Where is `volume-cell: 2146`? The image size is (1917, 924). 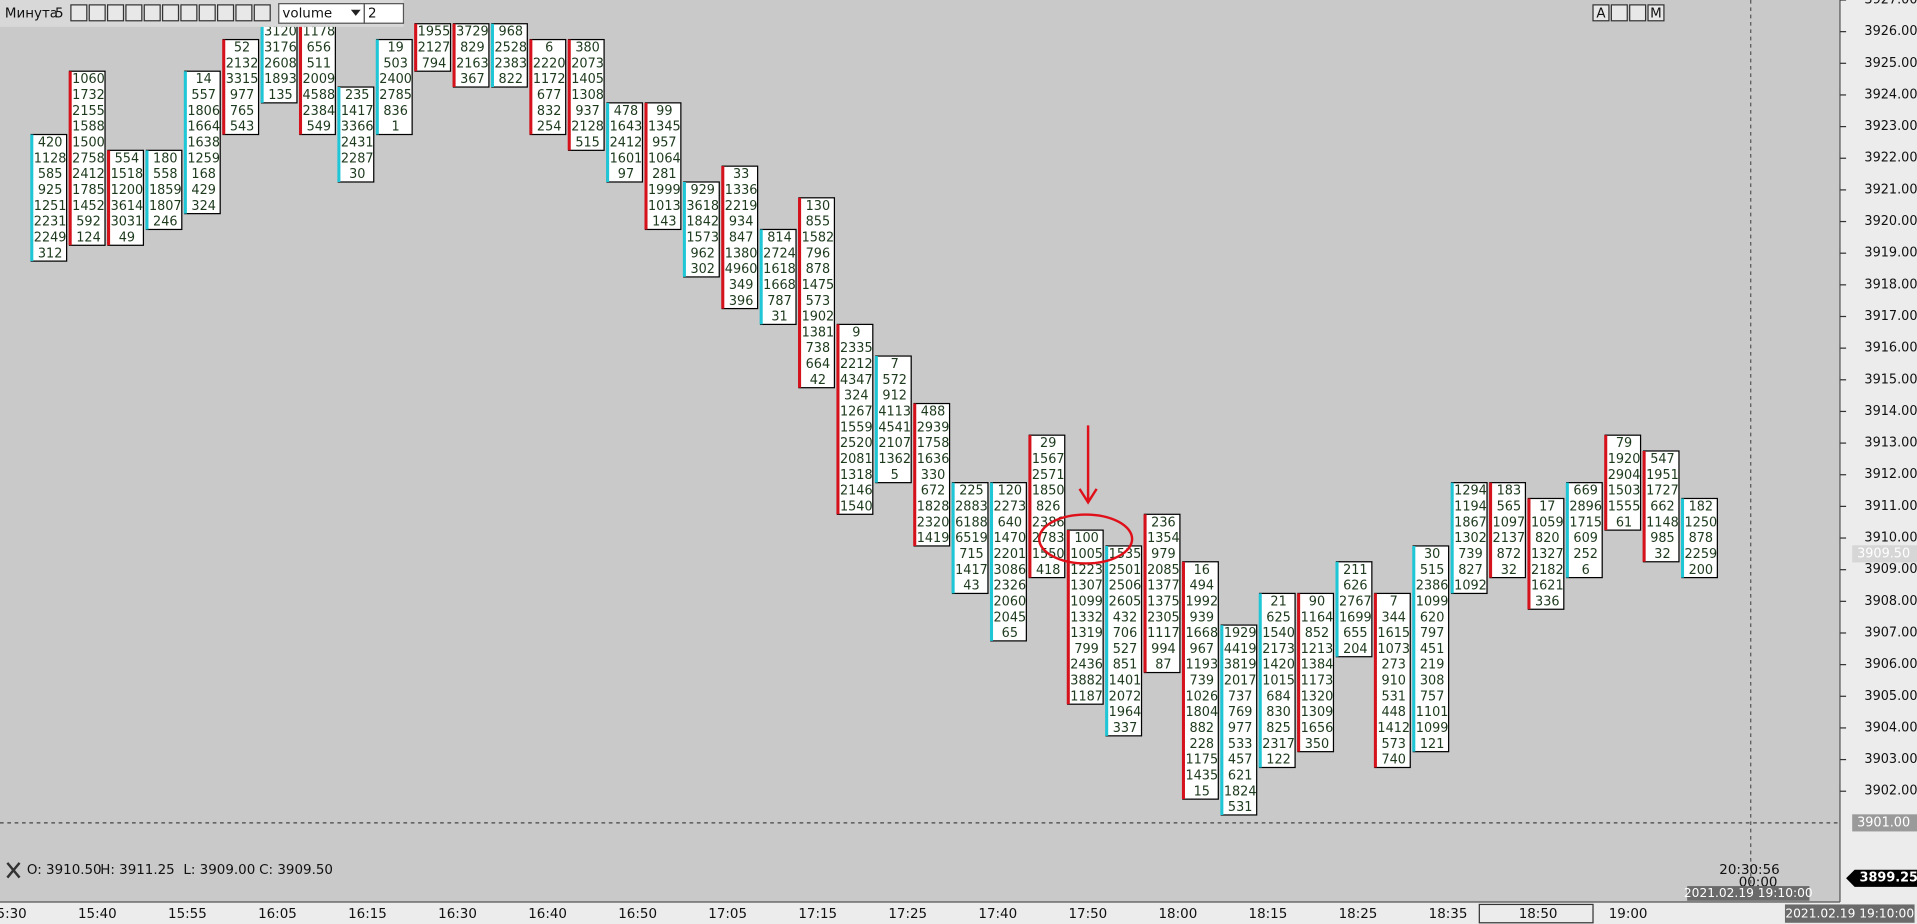 volume-cell: 2146 is located at coordinates (856, 491).